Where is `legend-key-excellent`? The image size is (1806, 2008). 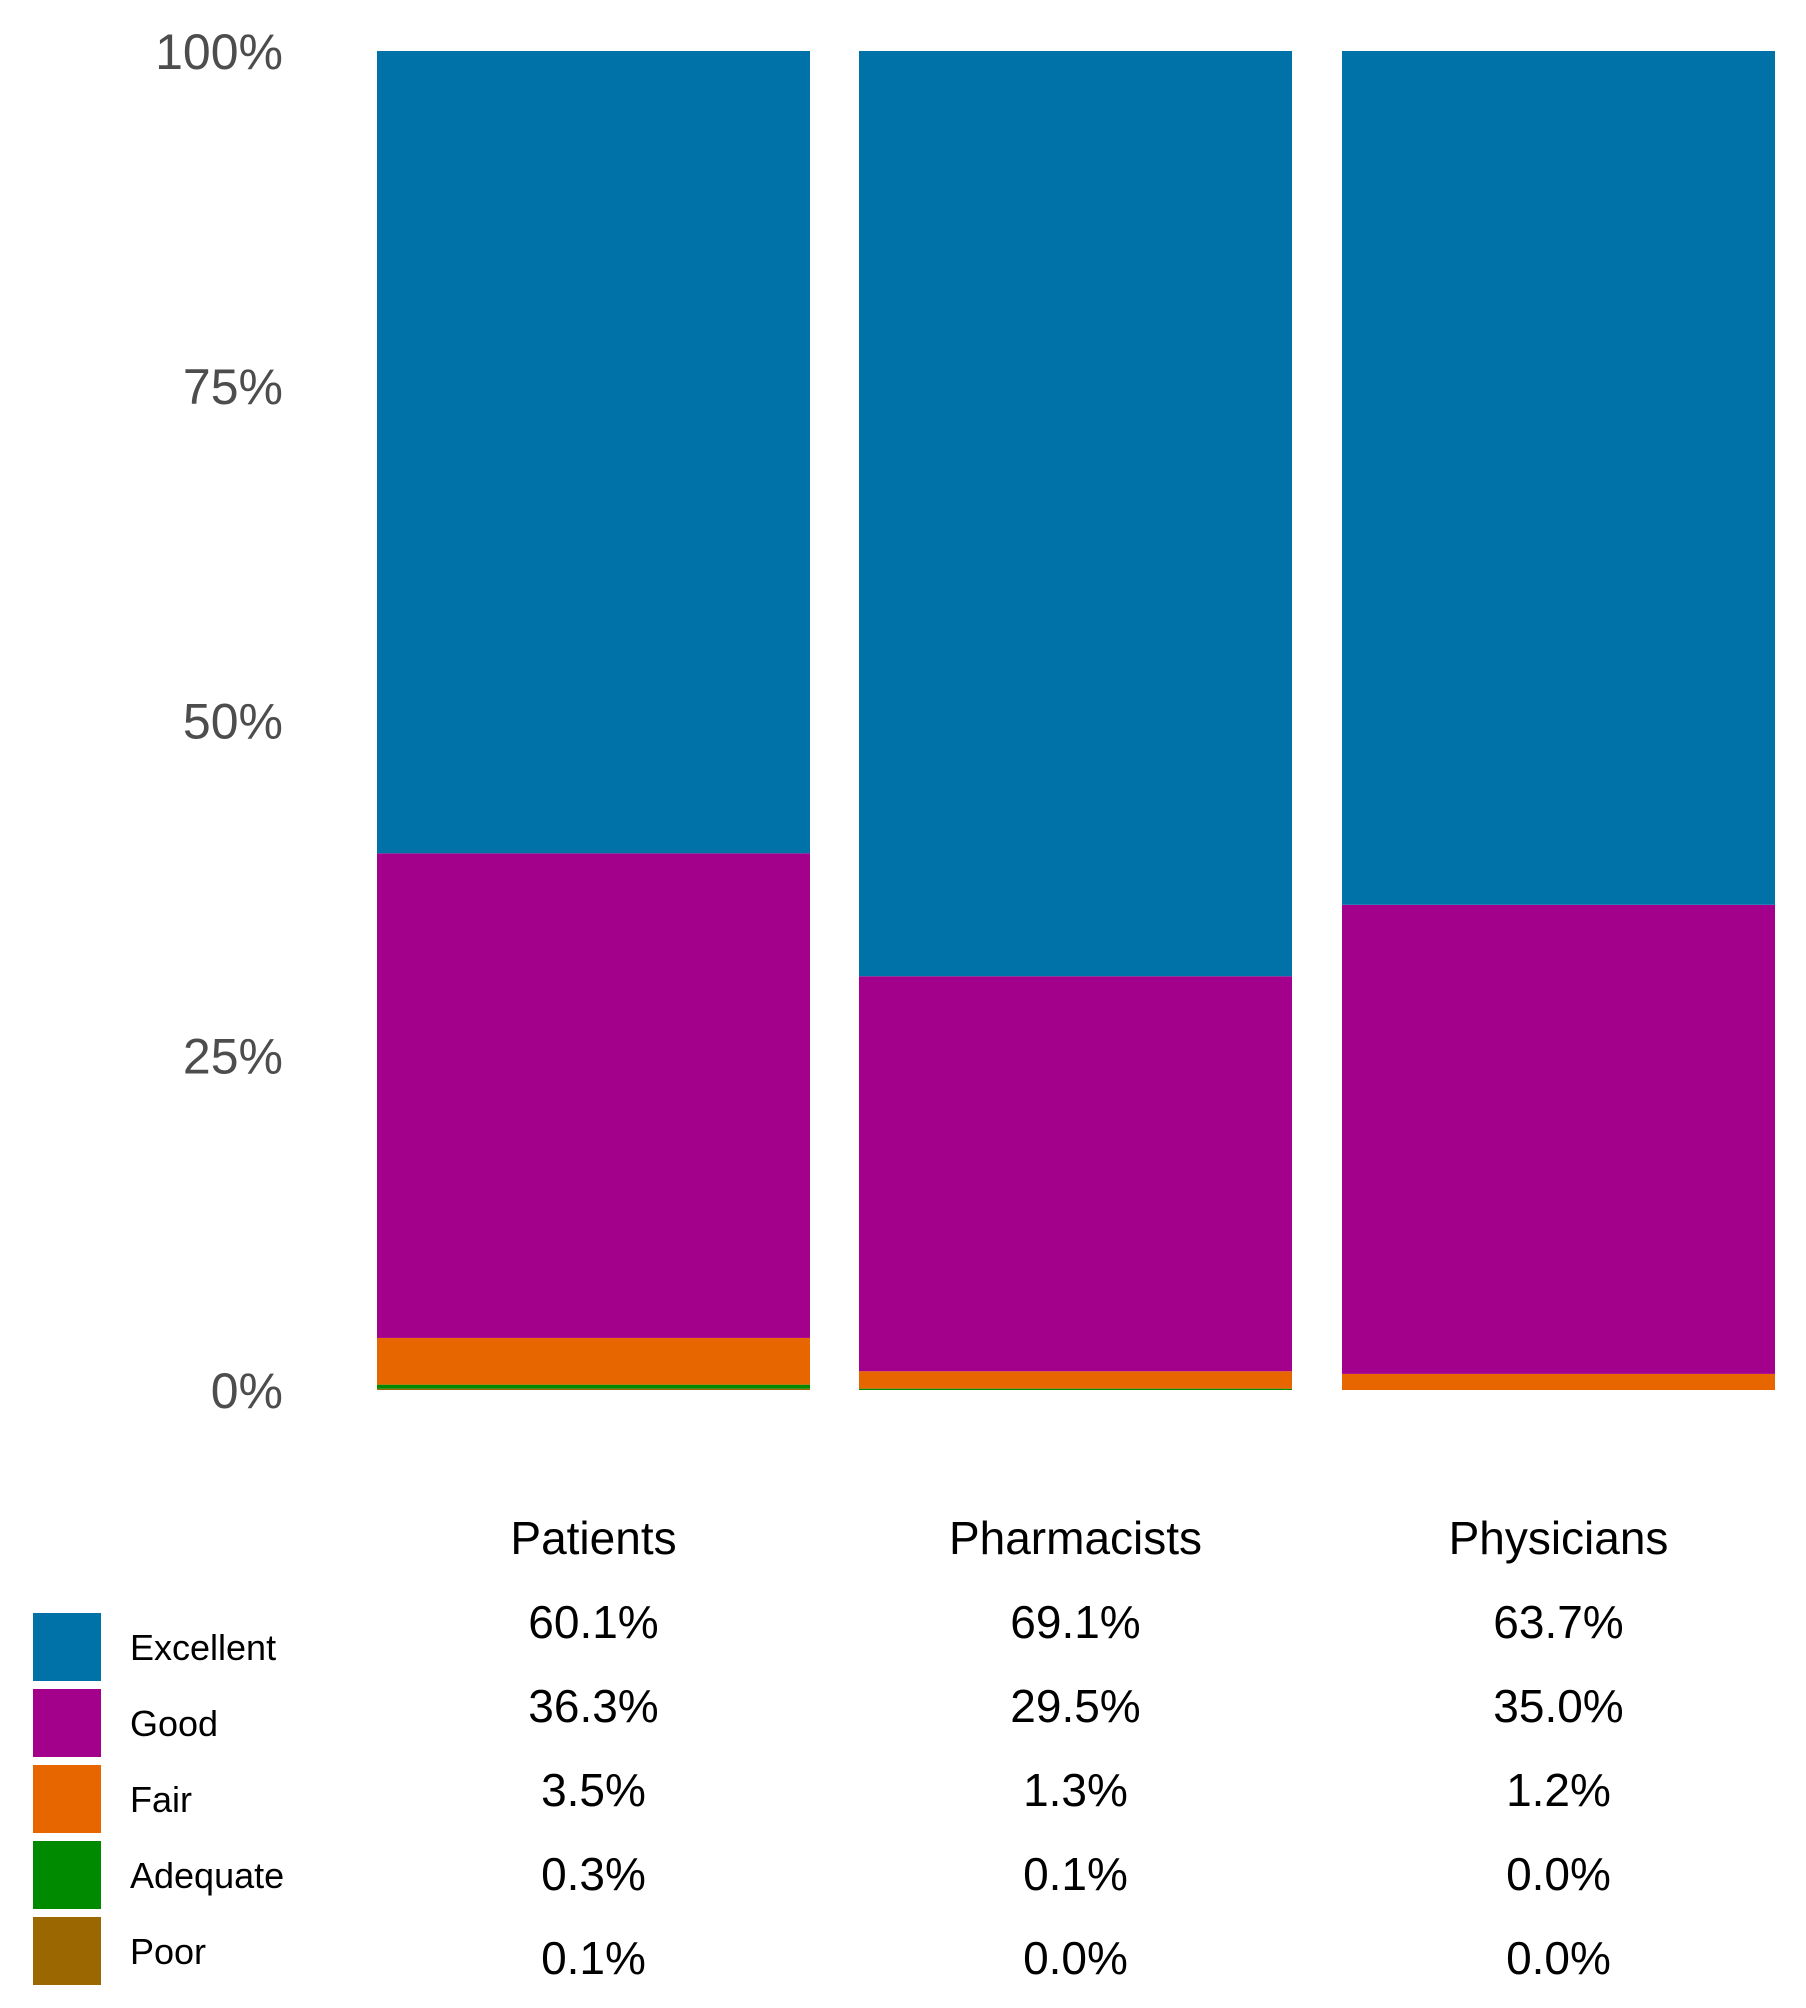
legend-key-excellent is located at coordinates (67, 1647).